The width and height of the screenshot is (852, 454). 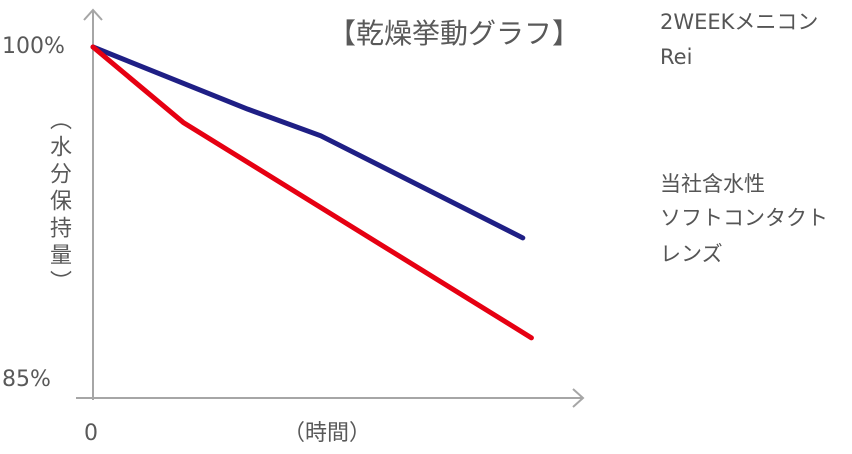 What do you see at coordinates (712, 184) in the screenshot?
I see `legend-red-line1: 当社含水性` at bounding box center [712, 184].